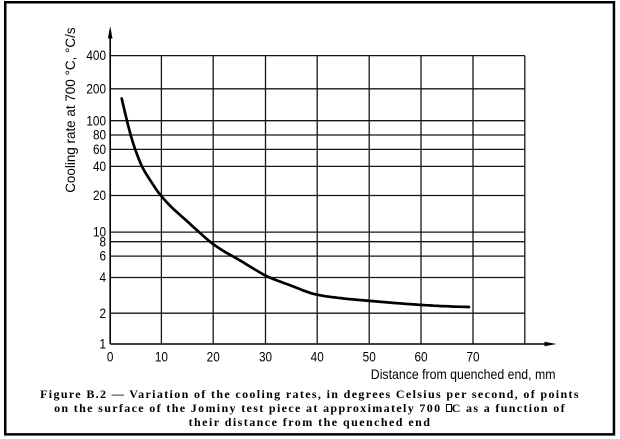 The height and width of the screenshot is (439, 620). I want to click on svg-text: 80, so click(99, 135).